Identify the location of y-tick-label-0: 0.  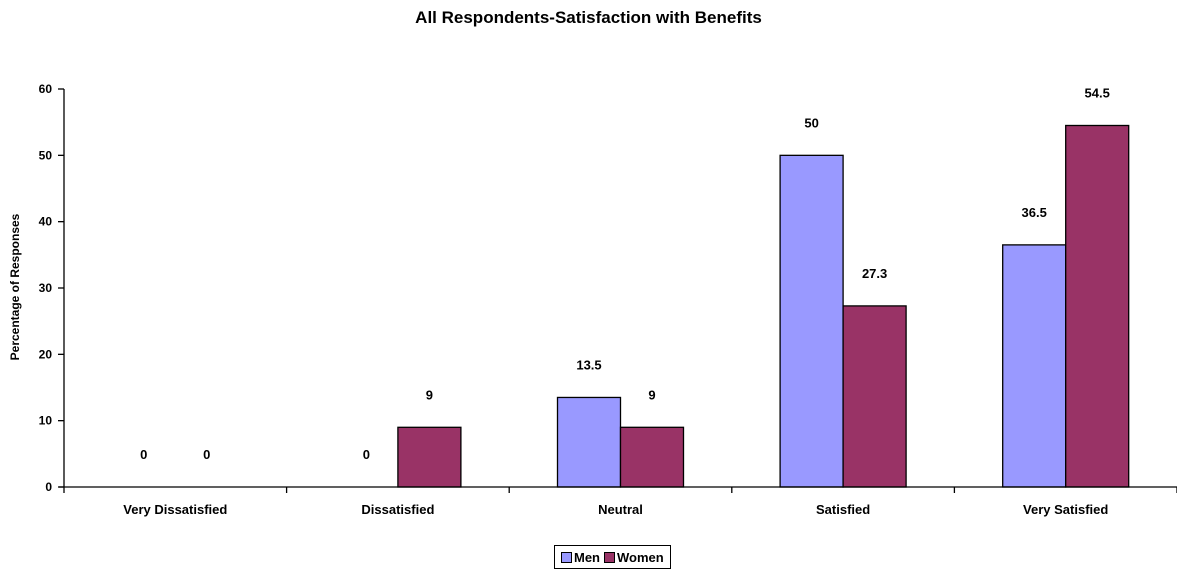
(48, 487).